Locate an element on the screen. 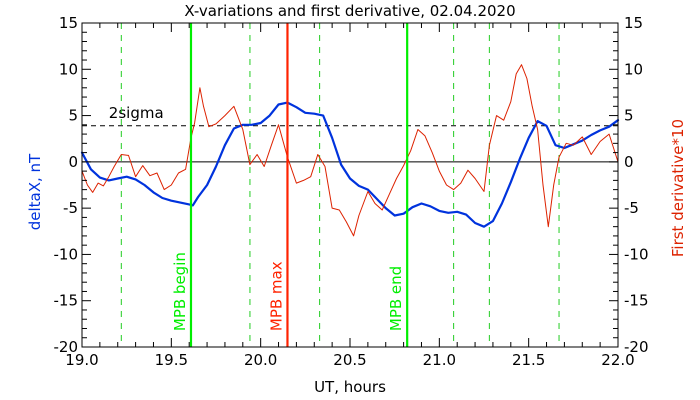 This screenshot has height=400, width=700. y-tick-label-right: 10 is located at coordinates (633, 69).